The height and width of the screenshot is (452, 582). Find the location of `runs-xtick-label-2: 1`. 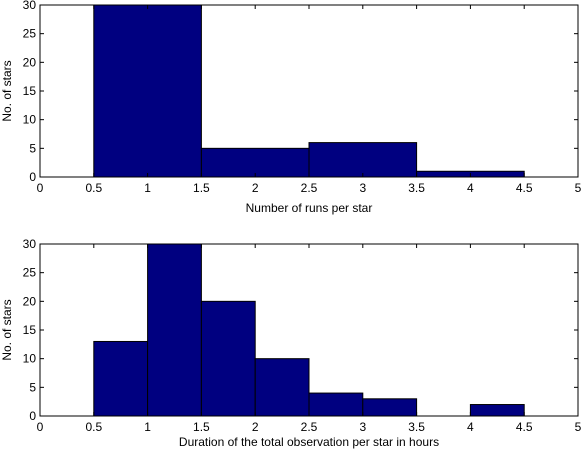

runs-xtick-label-2: 1 is located at coordinates (147, 188).